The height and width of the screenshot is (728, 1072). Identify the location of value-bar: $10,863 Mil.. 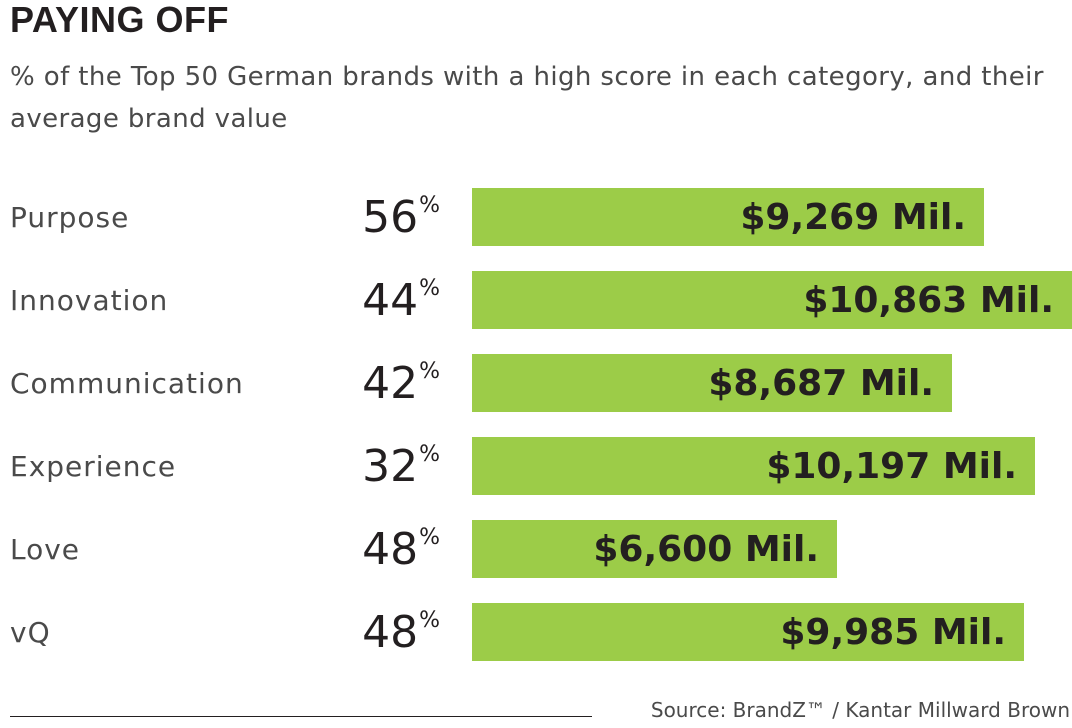
(772, 300).